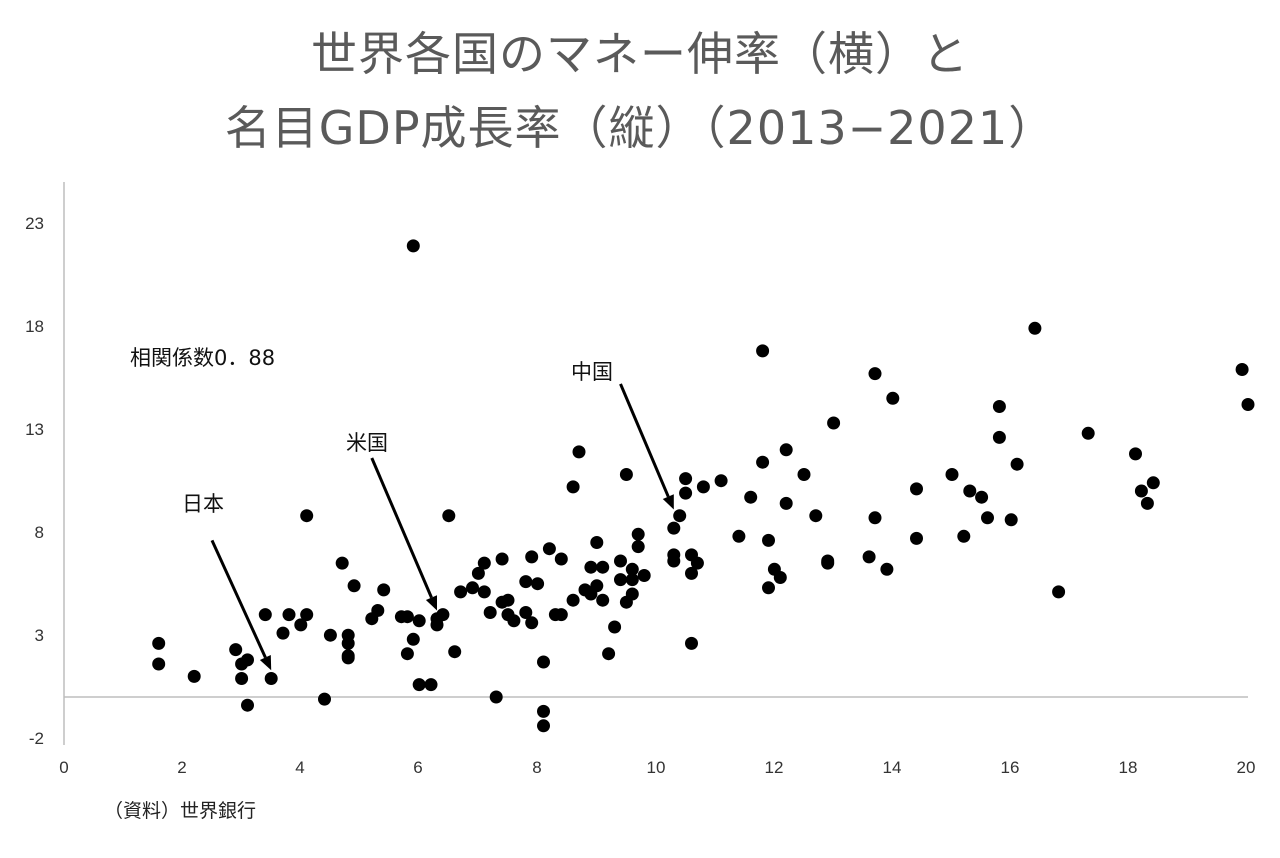 The height and width of the screenshot is (858, 1280). What do you see at coordinates (34, 429) in the screenshot?
I see `y-tick-label: 13` at bounding box center [34, 429].